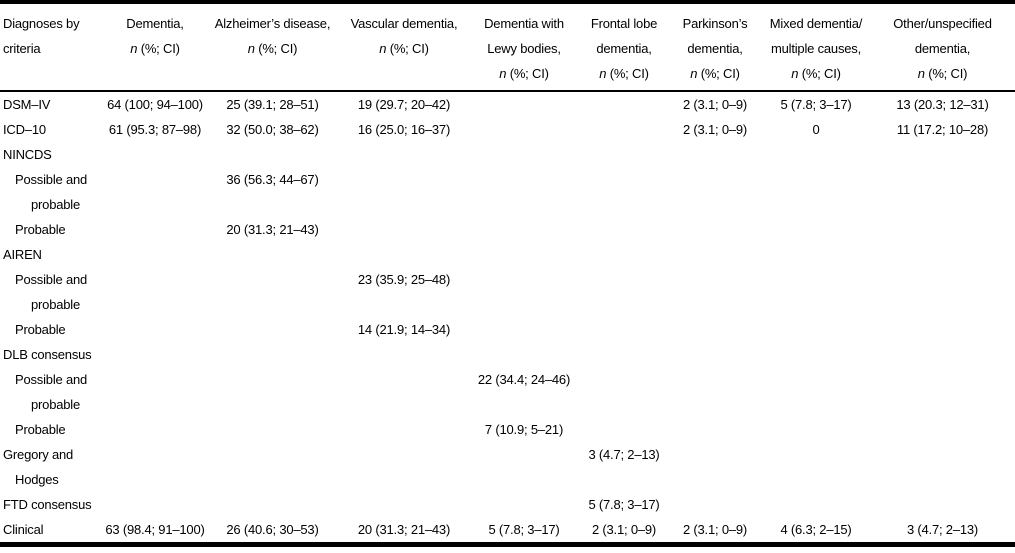  I want to click on cell-frontal: 3 (4.7; 2–13), so click(624, 454).